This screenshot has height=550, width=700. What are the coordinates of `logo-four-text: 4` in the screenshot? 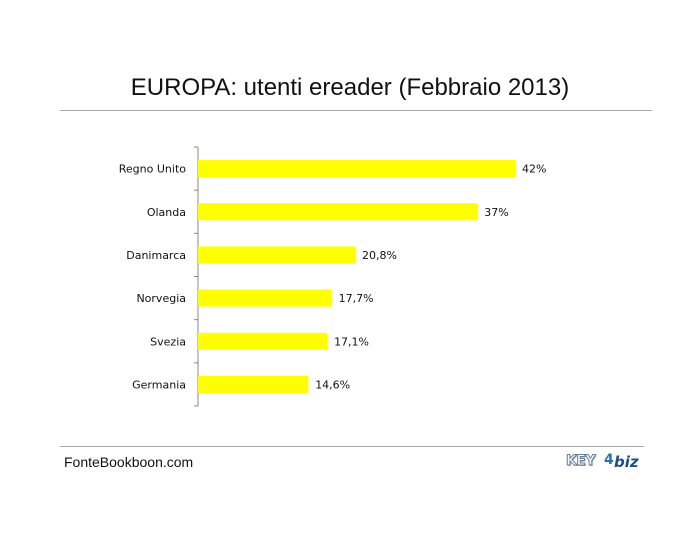 It's located at (609, 460).